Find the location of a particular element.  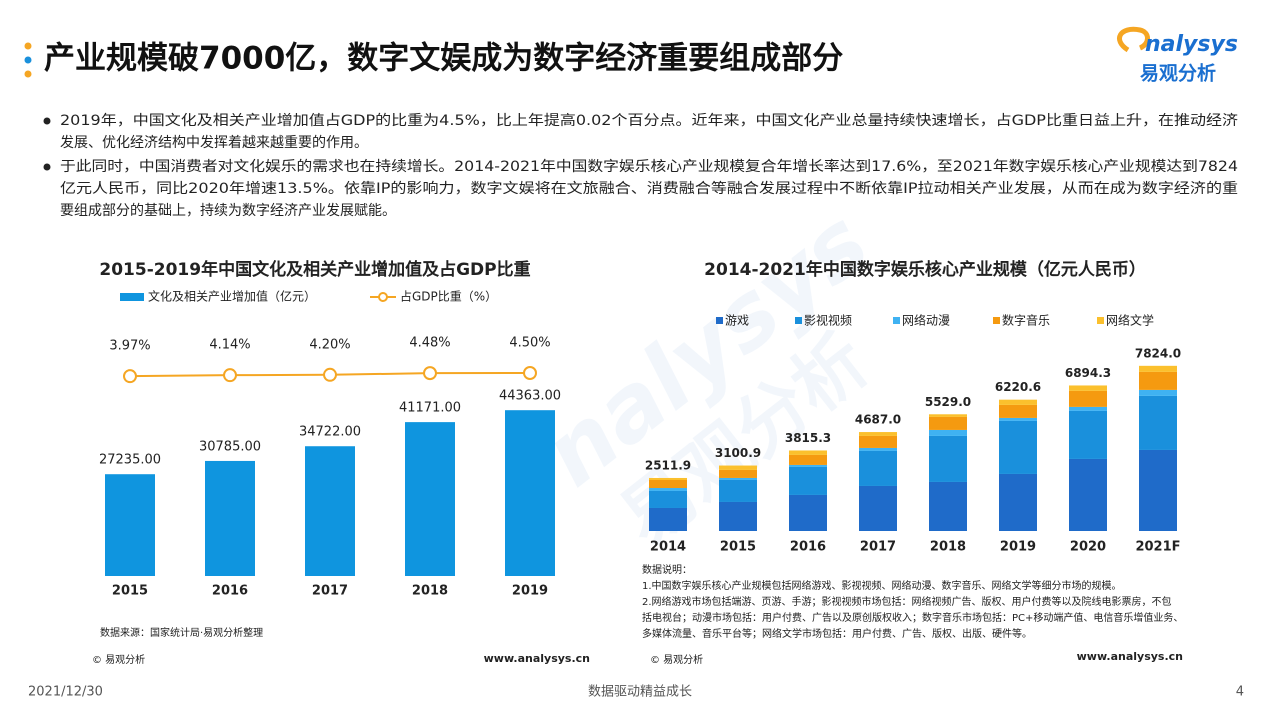

data-label: 34722.00 is located at coordinates (330, 432).